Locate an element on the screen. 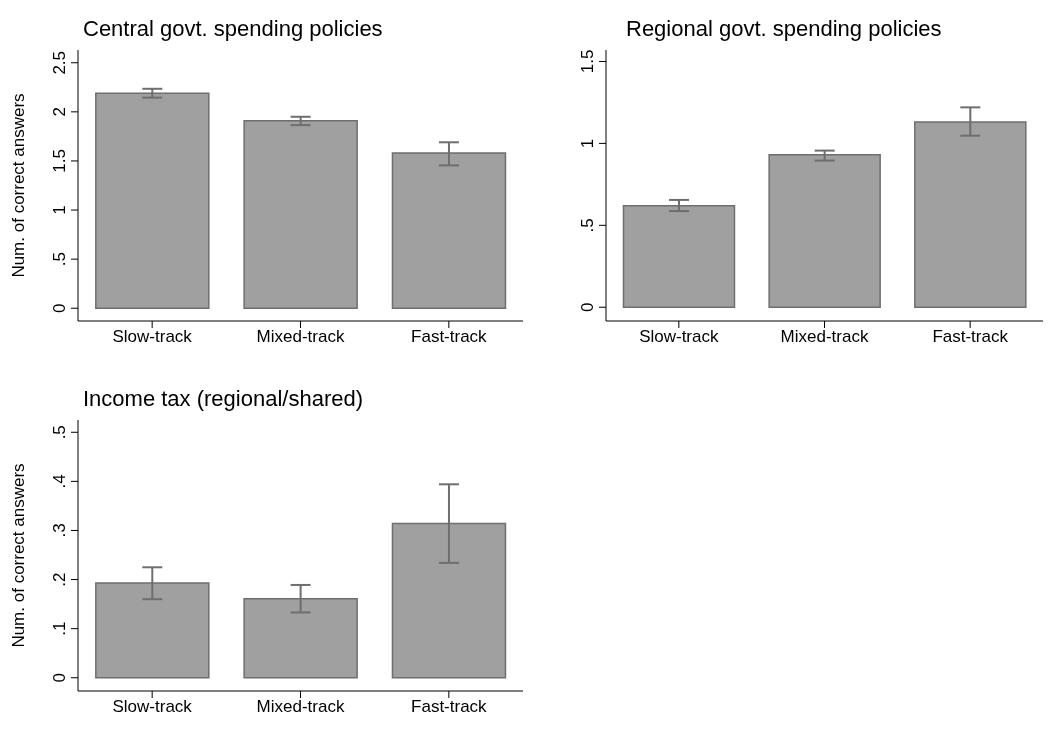 Image resolution: width=1054 pixels, height=747 pixels. y-tick-label: 2 is located at coordinates (59, 112).